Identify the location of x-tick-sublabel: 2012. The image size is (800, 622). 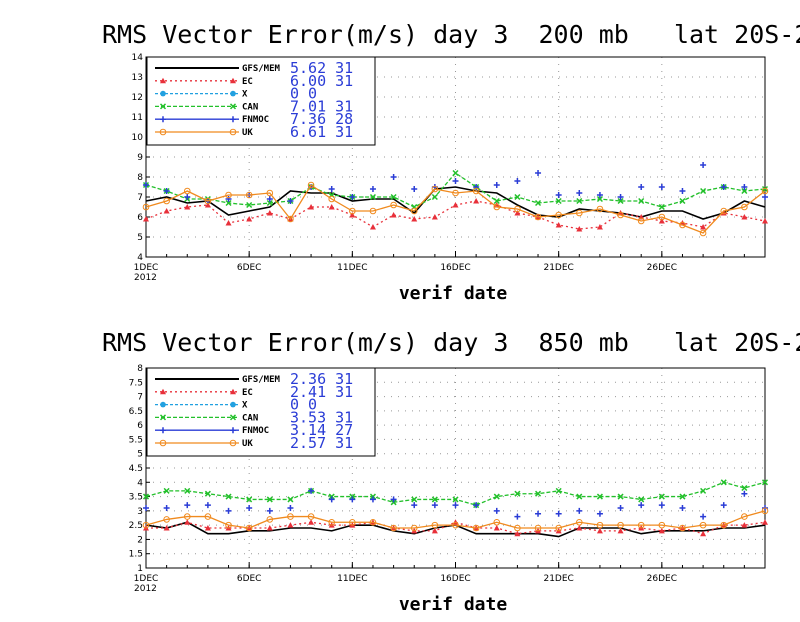
(145, 278).